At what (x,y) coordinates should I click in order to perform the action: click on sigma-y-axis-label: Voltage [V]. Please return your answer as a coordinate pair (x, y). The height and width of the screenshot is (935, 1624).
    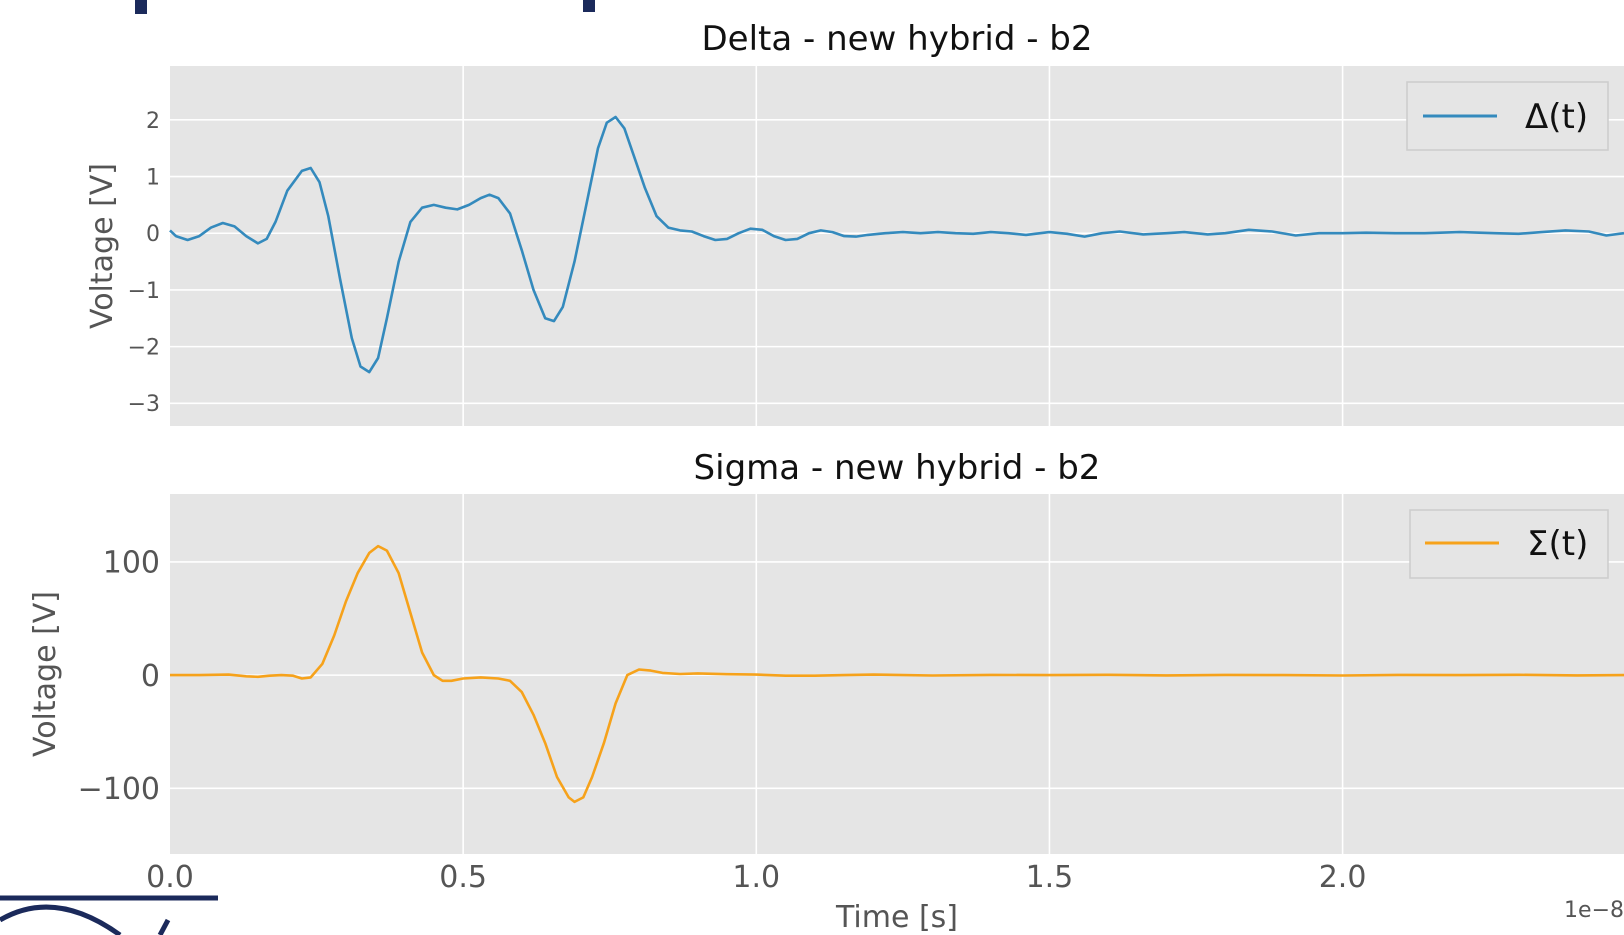
    Looking at the image, I should click on (45, 674).